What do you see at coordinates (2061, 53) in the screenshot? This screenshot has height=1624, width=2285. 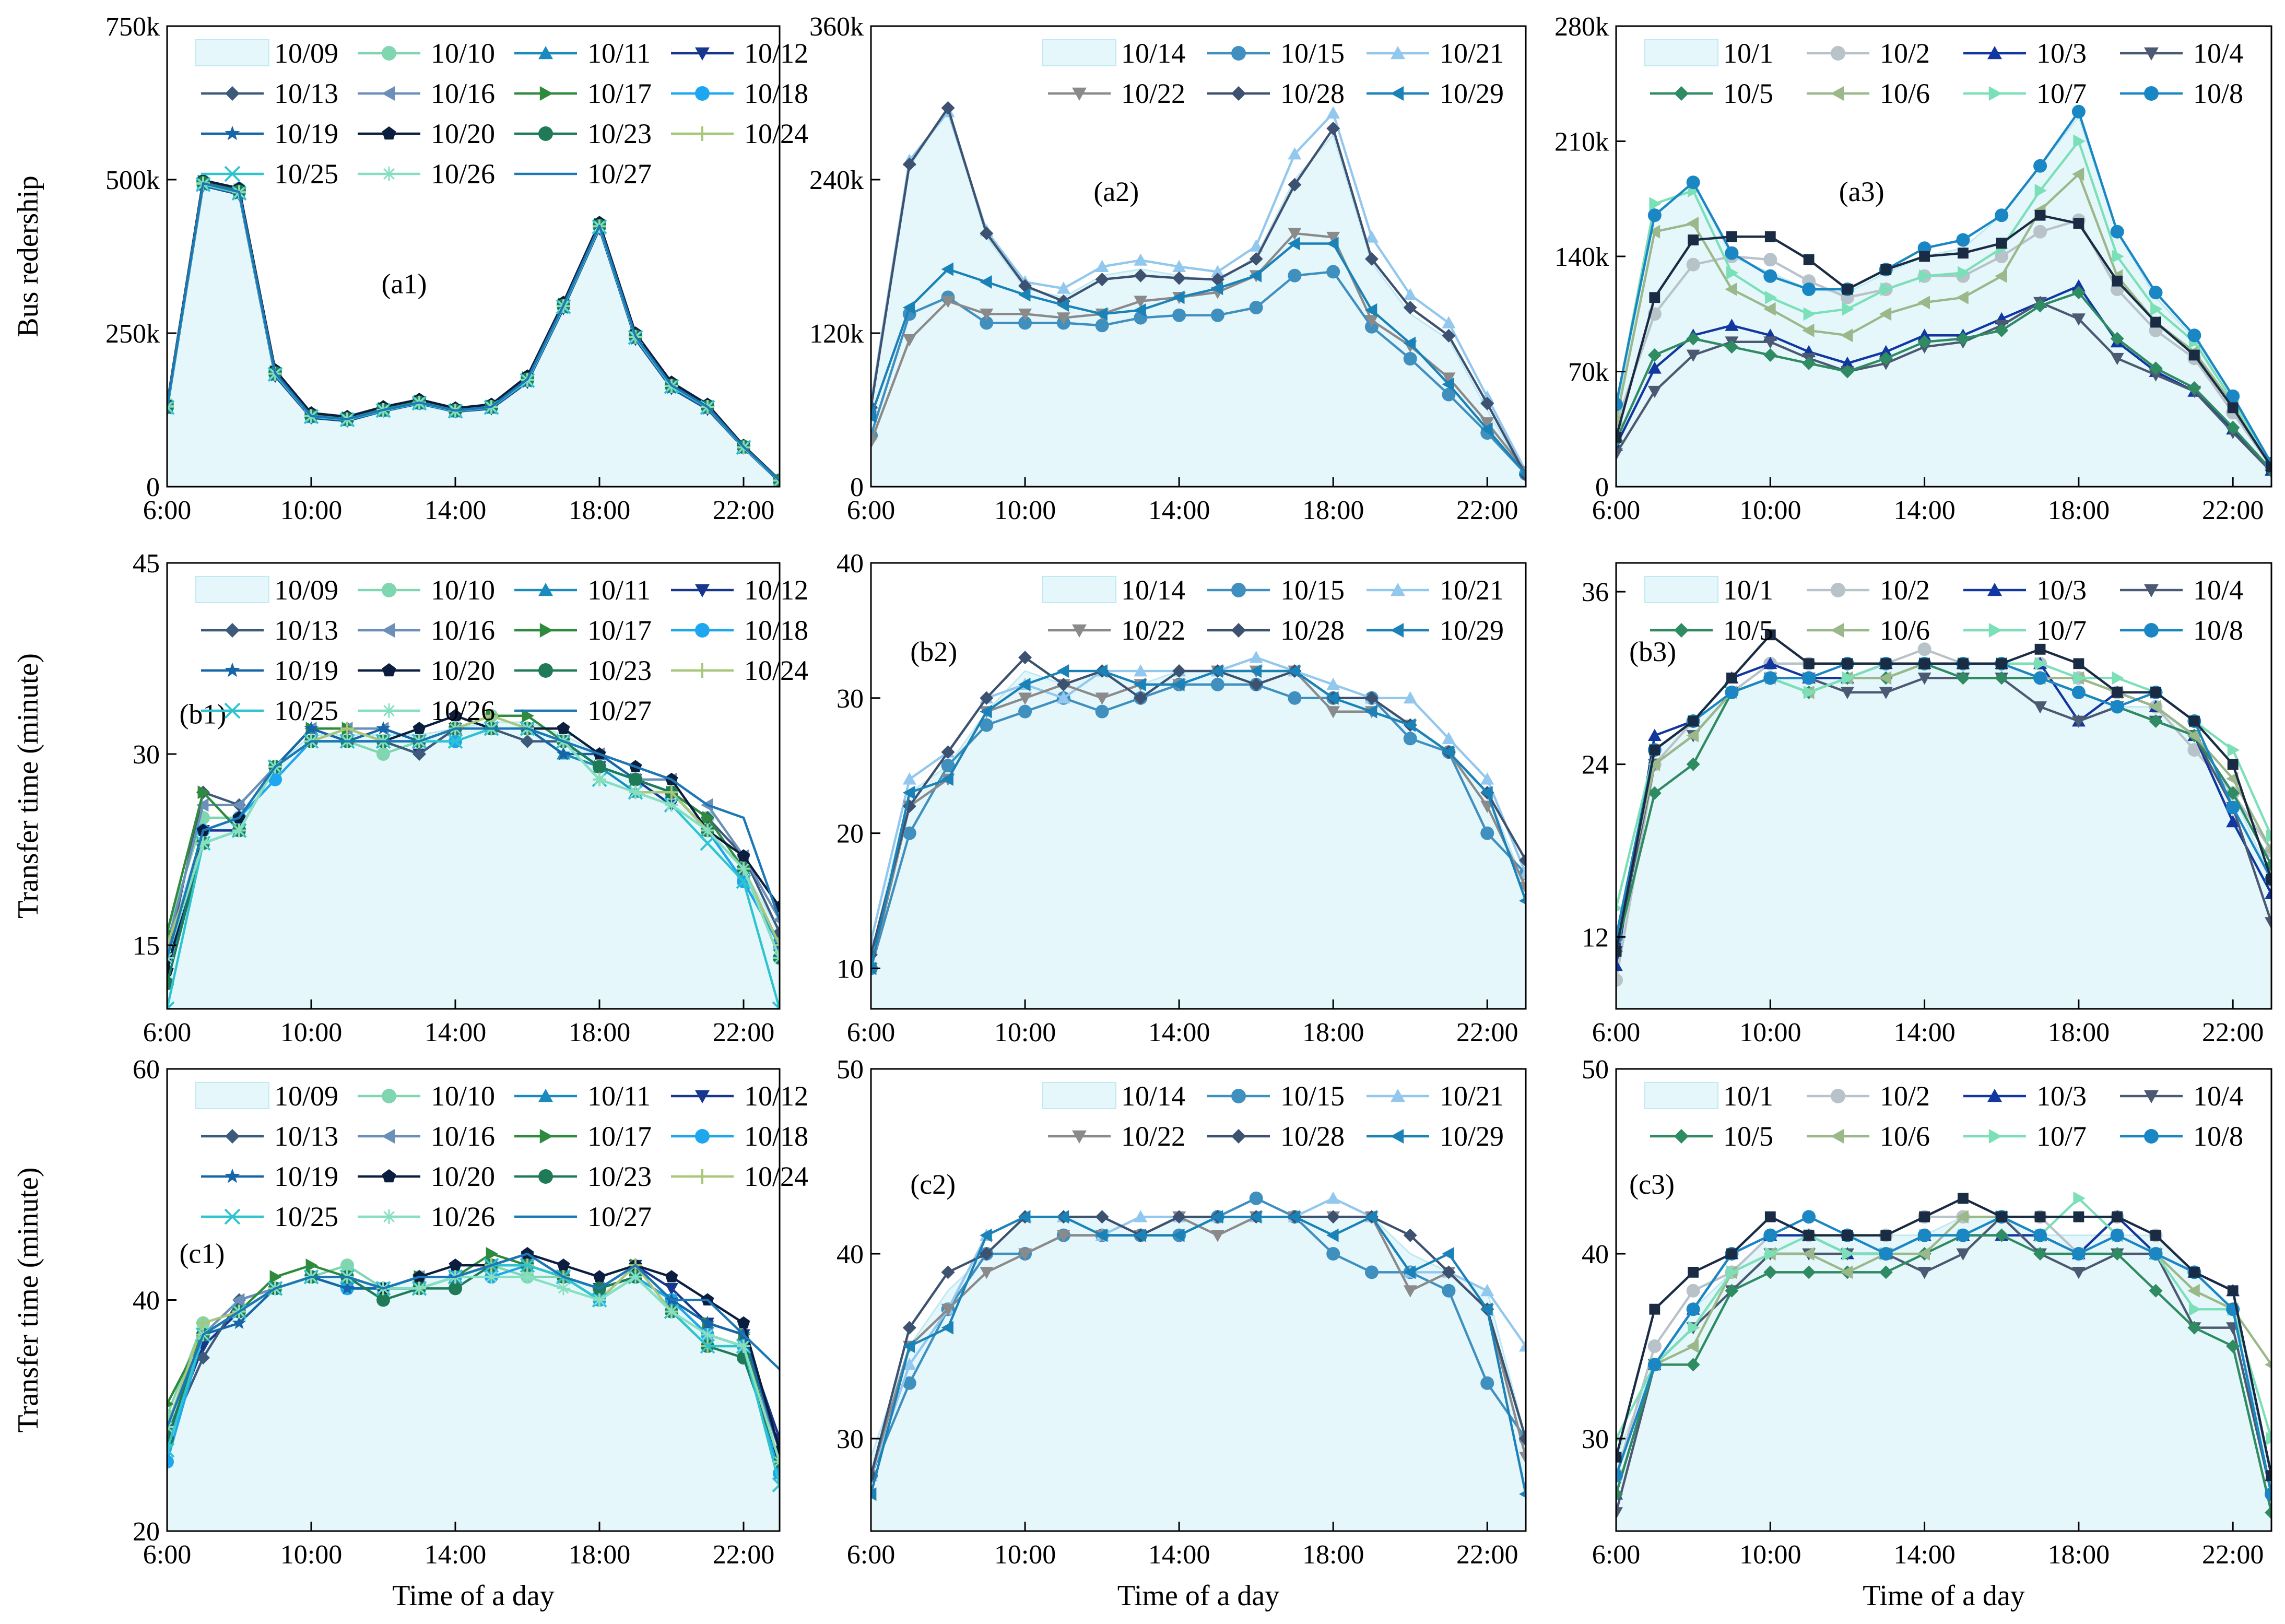 I see `legend-label-a3-2: 10/3` at bounding box center [2061, 53].